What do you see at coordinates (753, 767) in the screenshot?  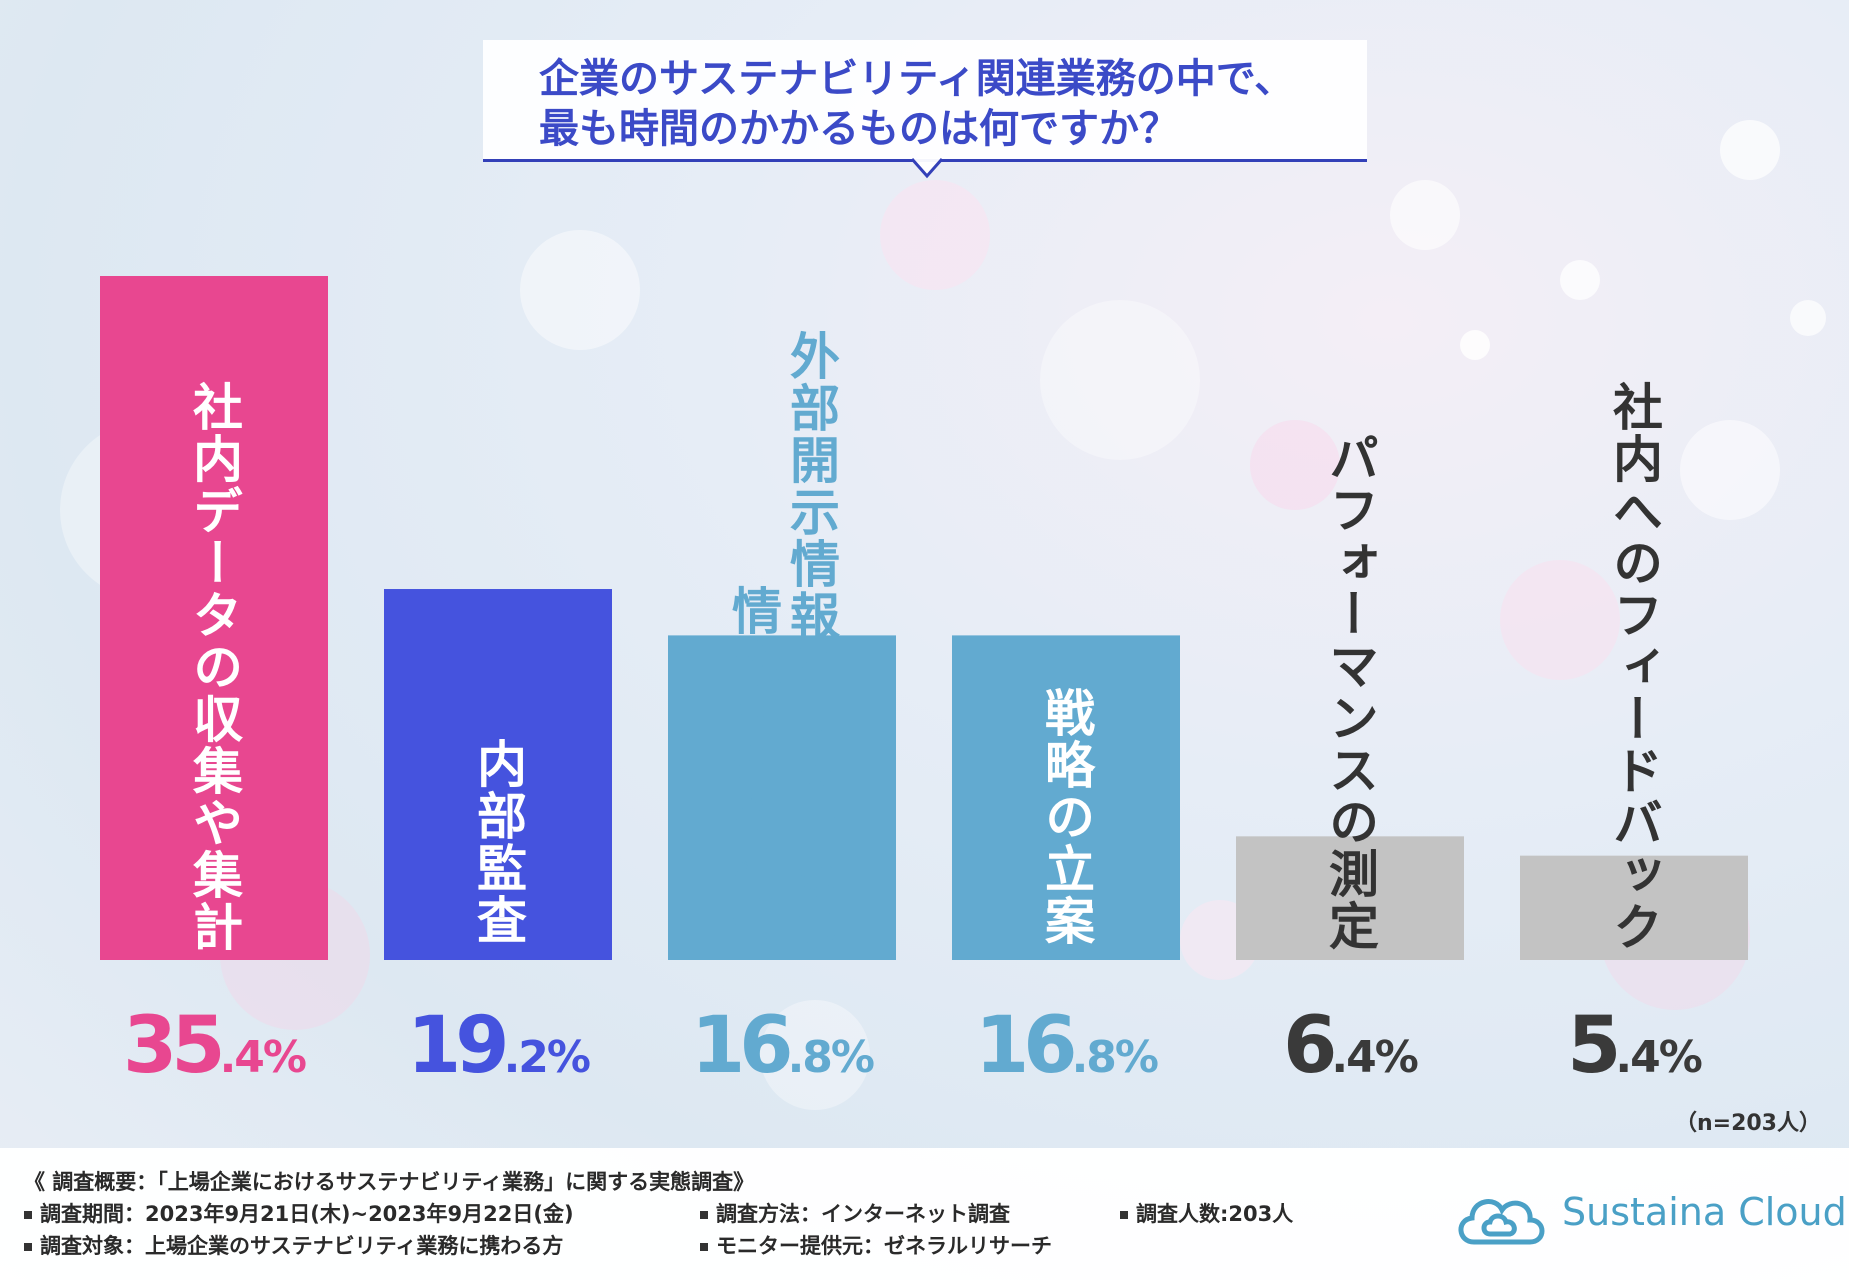 I see `bar-label-3-2: 情報整理や準備` at bounding box center [753, 767].